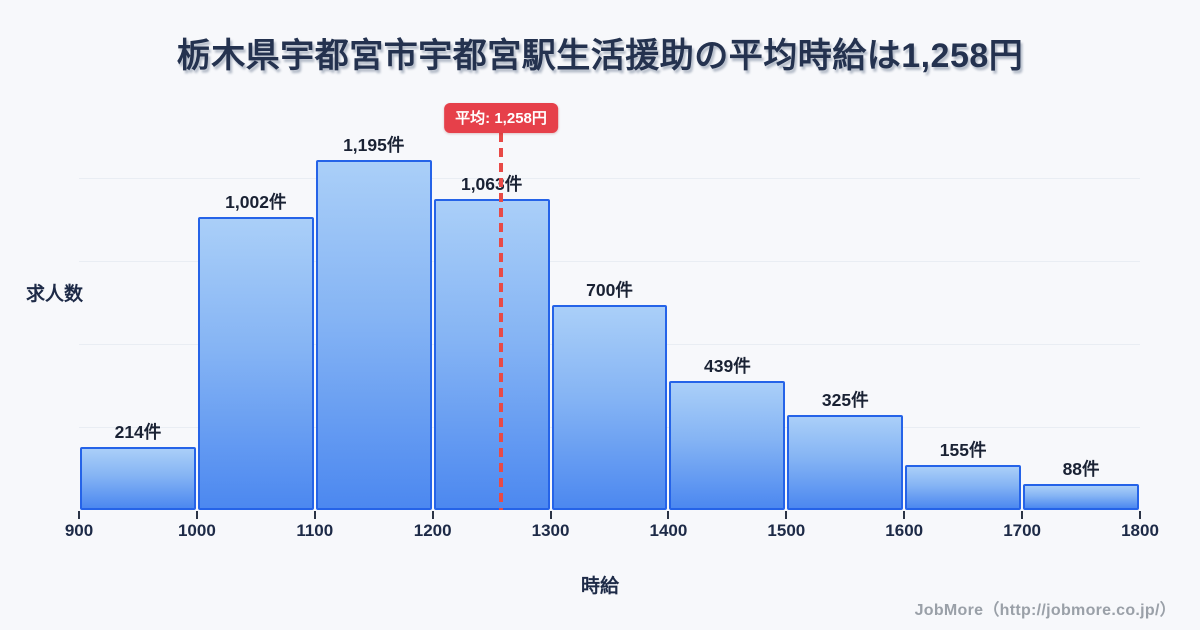  What do you see at coordinates (1140, 530) in the screenshot?
I see `x-tick-label: 1800` at bounding box center [1140, 530].